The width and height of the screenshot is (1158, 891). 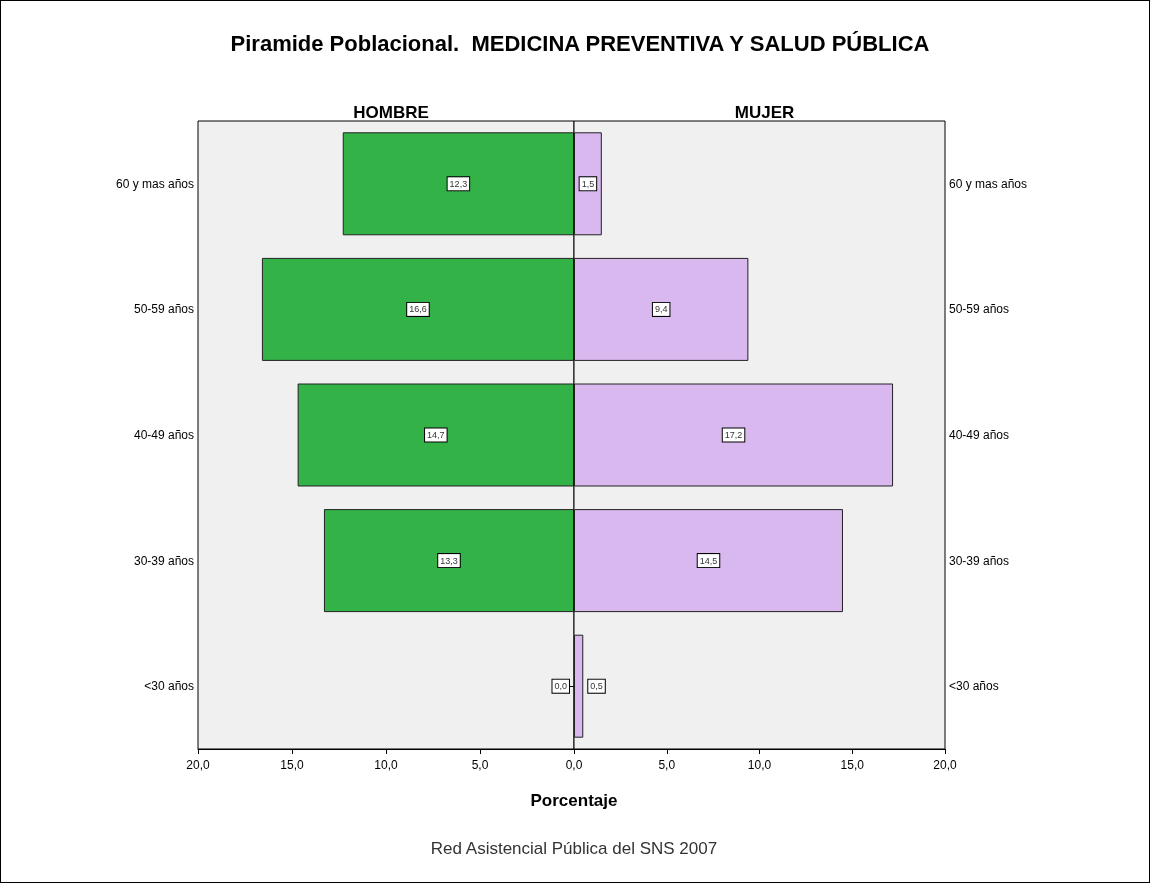 What do you see at coordinates (574, 849) in the screenshot?
I see `text: Red Asistencial Pública del SNS 2007` at bounding box center [574, 849].